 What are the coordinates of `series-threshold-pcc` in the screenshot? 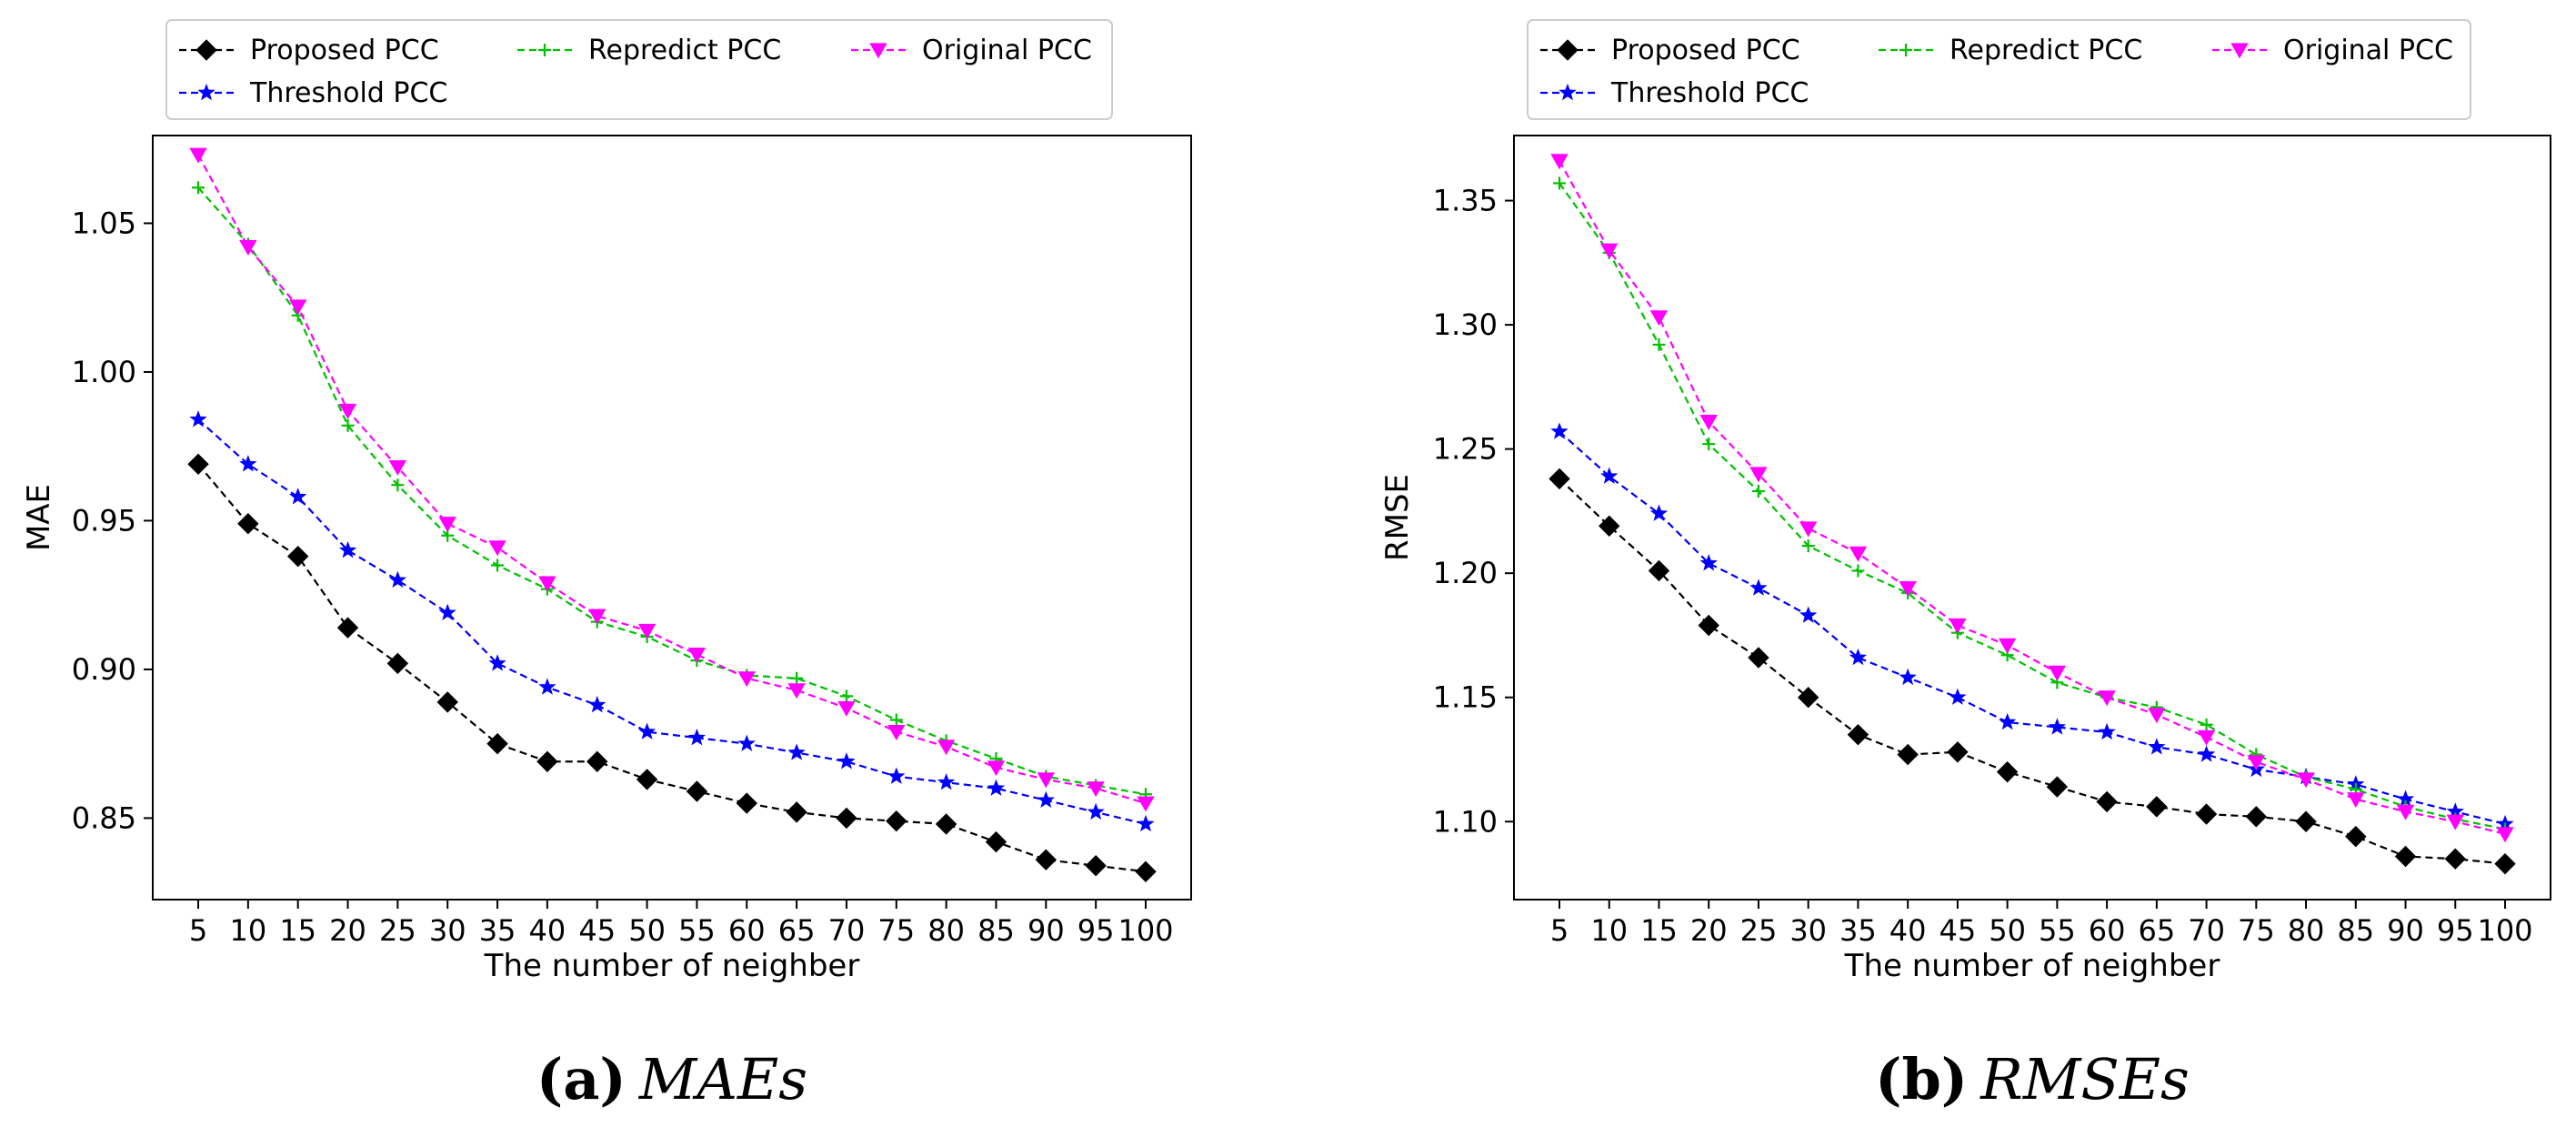 It's located at (672, 621).